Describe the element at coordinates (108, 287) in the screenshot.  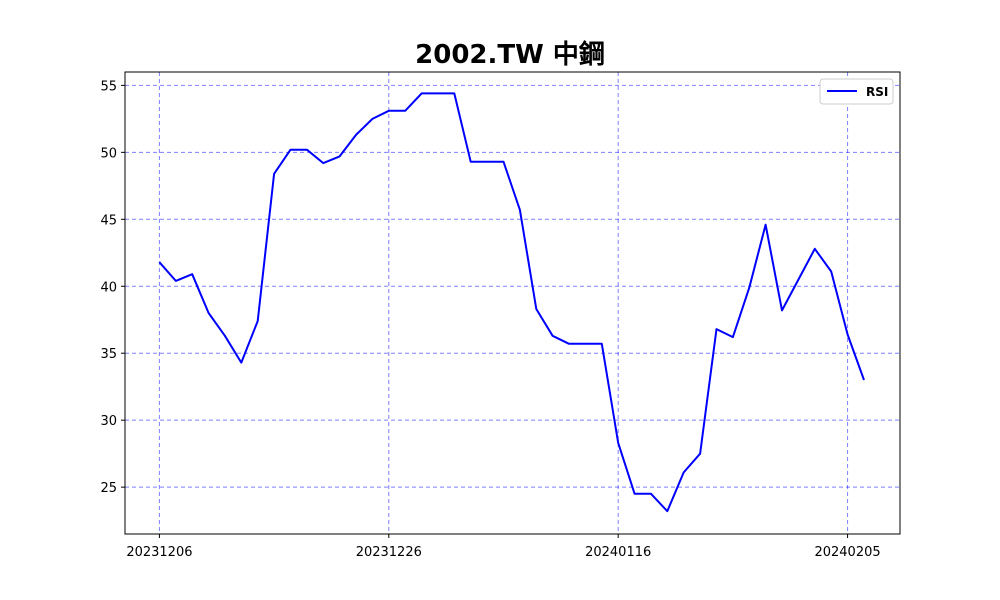
I see `y-tick-label: 40` at that location.